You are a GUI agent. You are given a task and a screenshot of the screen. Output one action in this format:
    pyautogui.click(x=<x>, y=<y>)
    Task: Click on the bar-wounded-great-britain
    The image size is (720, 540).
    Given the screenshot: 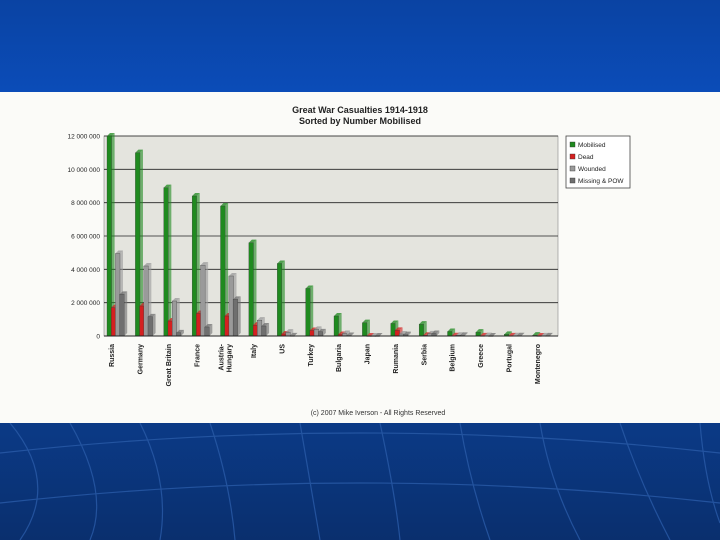 What is the action you would take?
    pyautogui.click(x=174, y=318)
    